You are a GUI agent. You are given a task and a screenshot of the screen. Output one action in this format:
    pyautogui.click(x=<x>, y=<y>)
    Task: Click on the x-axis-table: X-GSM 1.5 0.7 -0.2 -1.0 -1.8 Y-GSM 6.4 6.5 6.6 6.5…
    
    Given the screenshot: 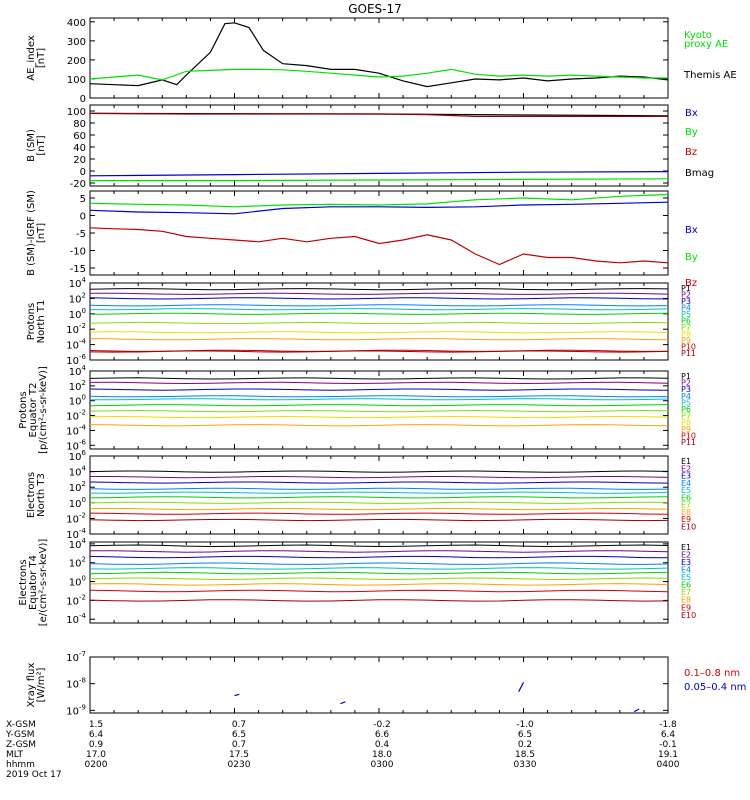 What is the action you would take?
    pyautogui.click(x=342, y=750)
    